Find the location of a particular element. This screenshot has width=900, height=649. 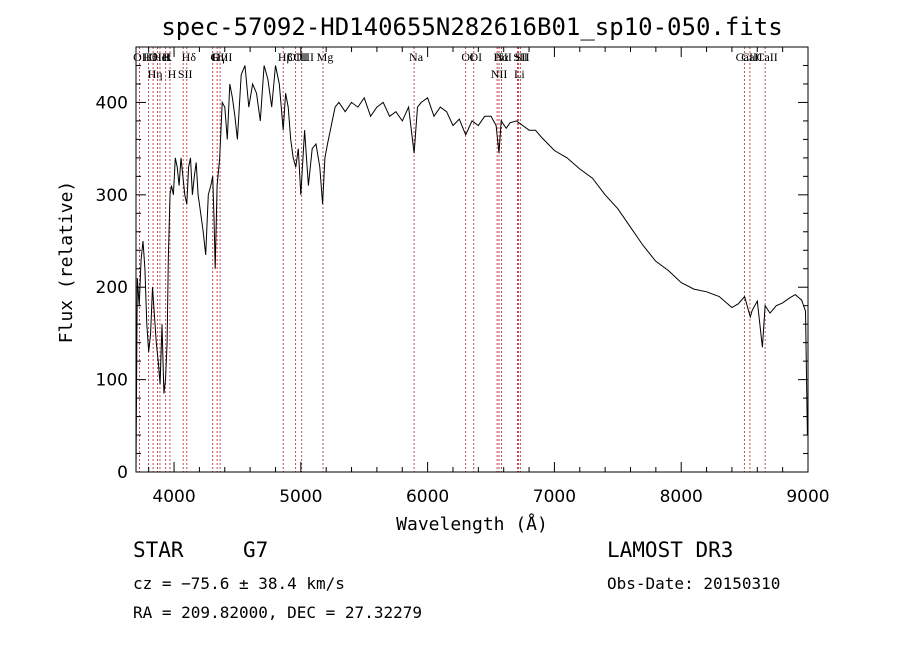

survey-name: LAMOST DR3 is located at coordinates (670, 550).